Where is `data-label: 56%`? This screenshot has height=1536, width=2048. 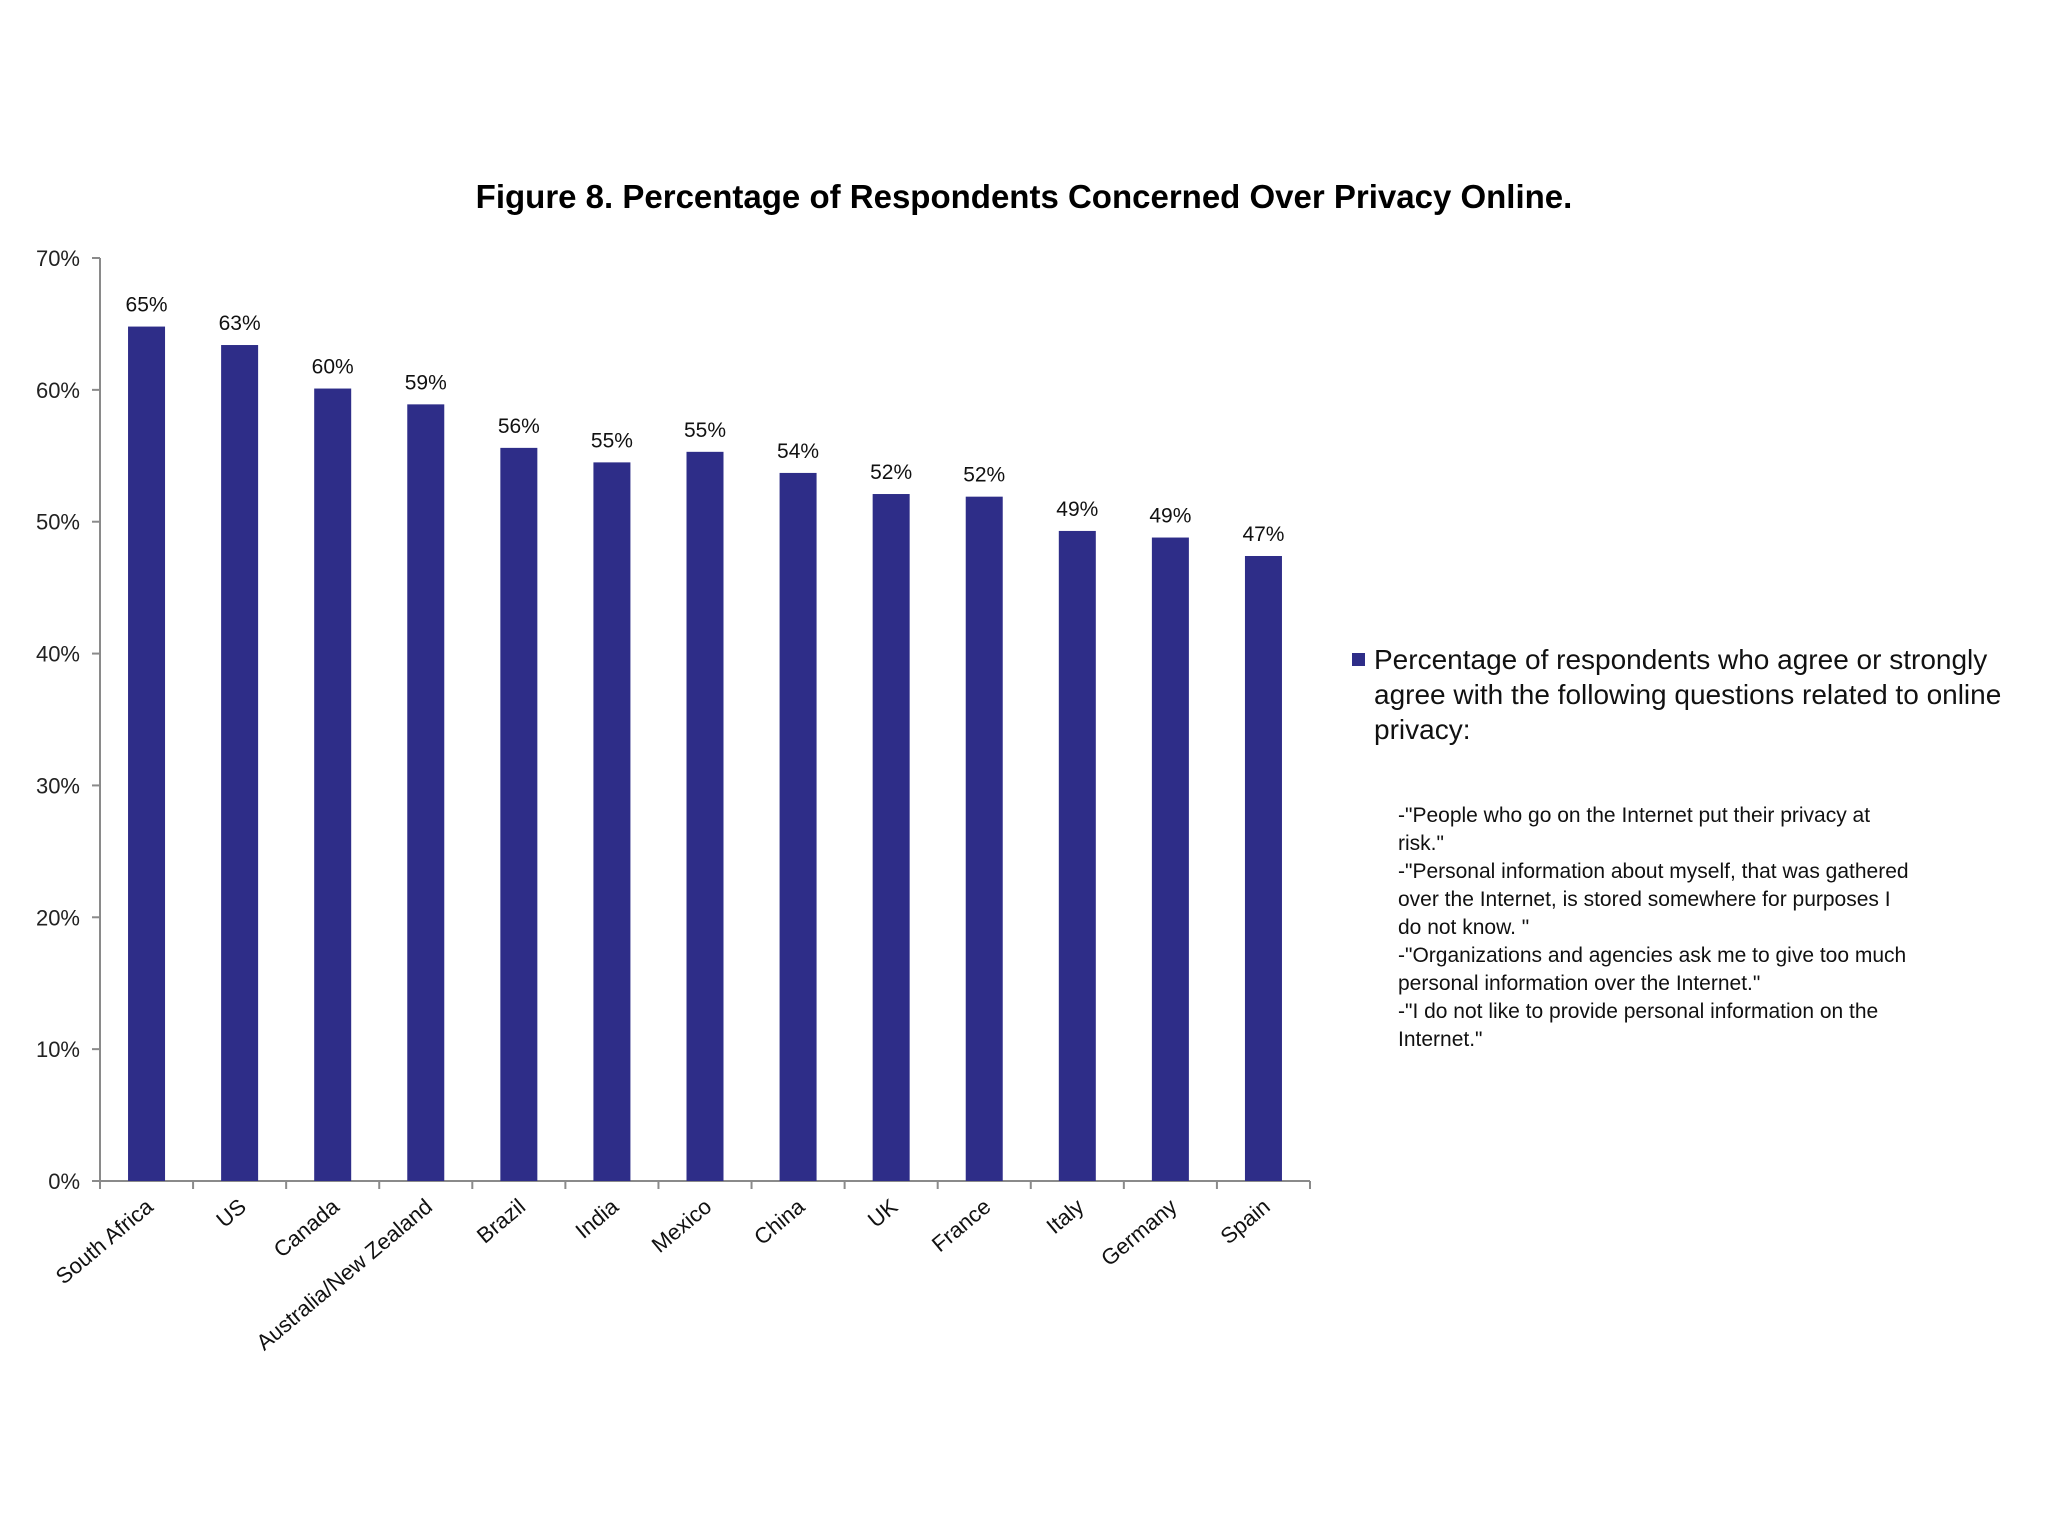
data-label: 56% is located at coordinates (519, 426).